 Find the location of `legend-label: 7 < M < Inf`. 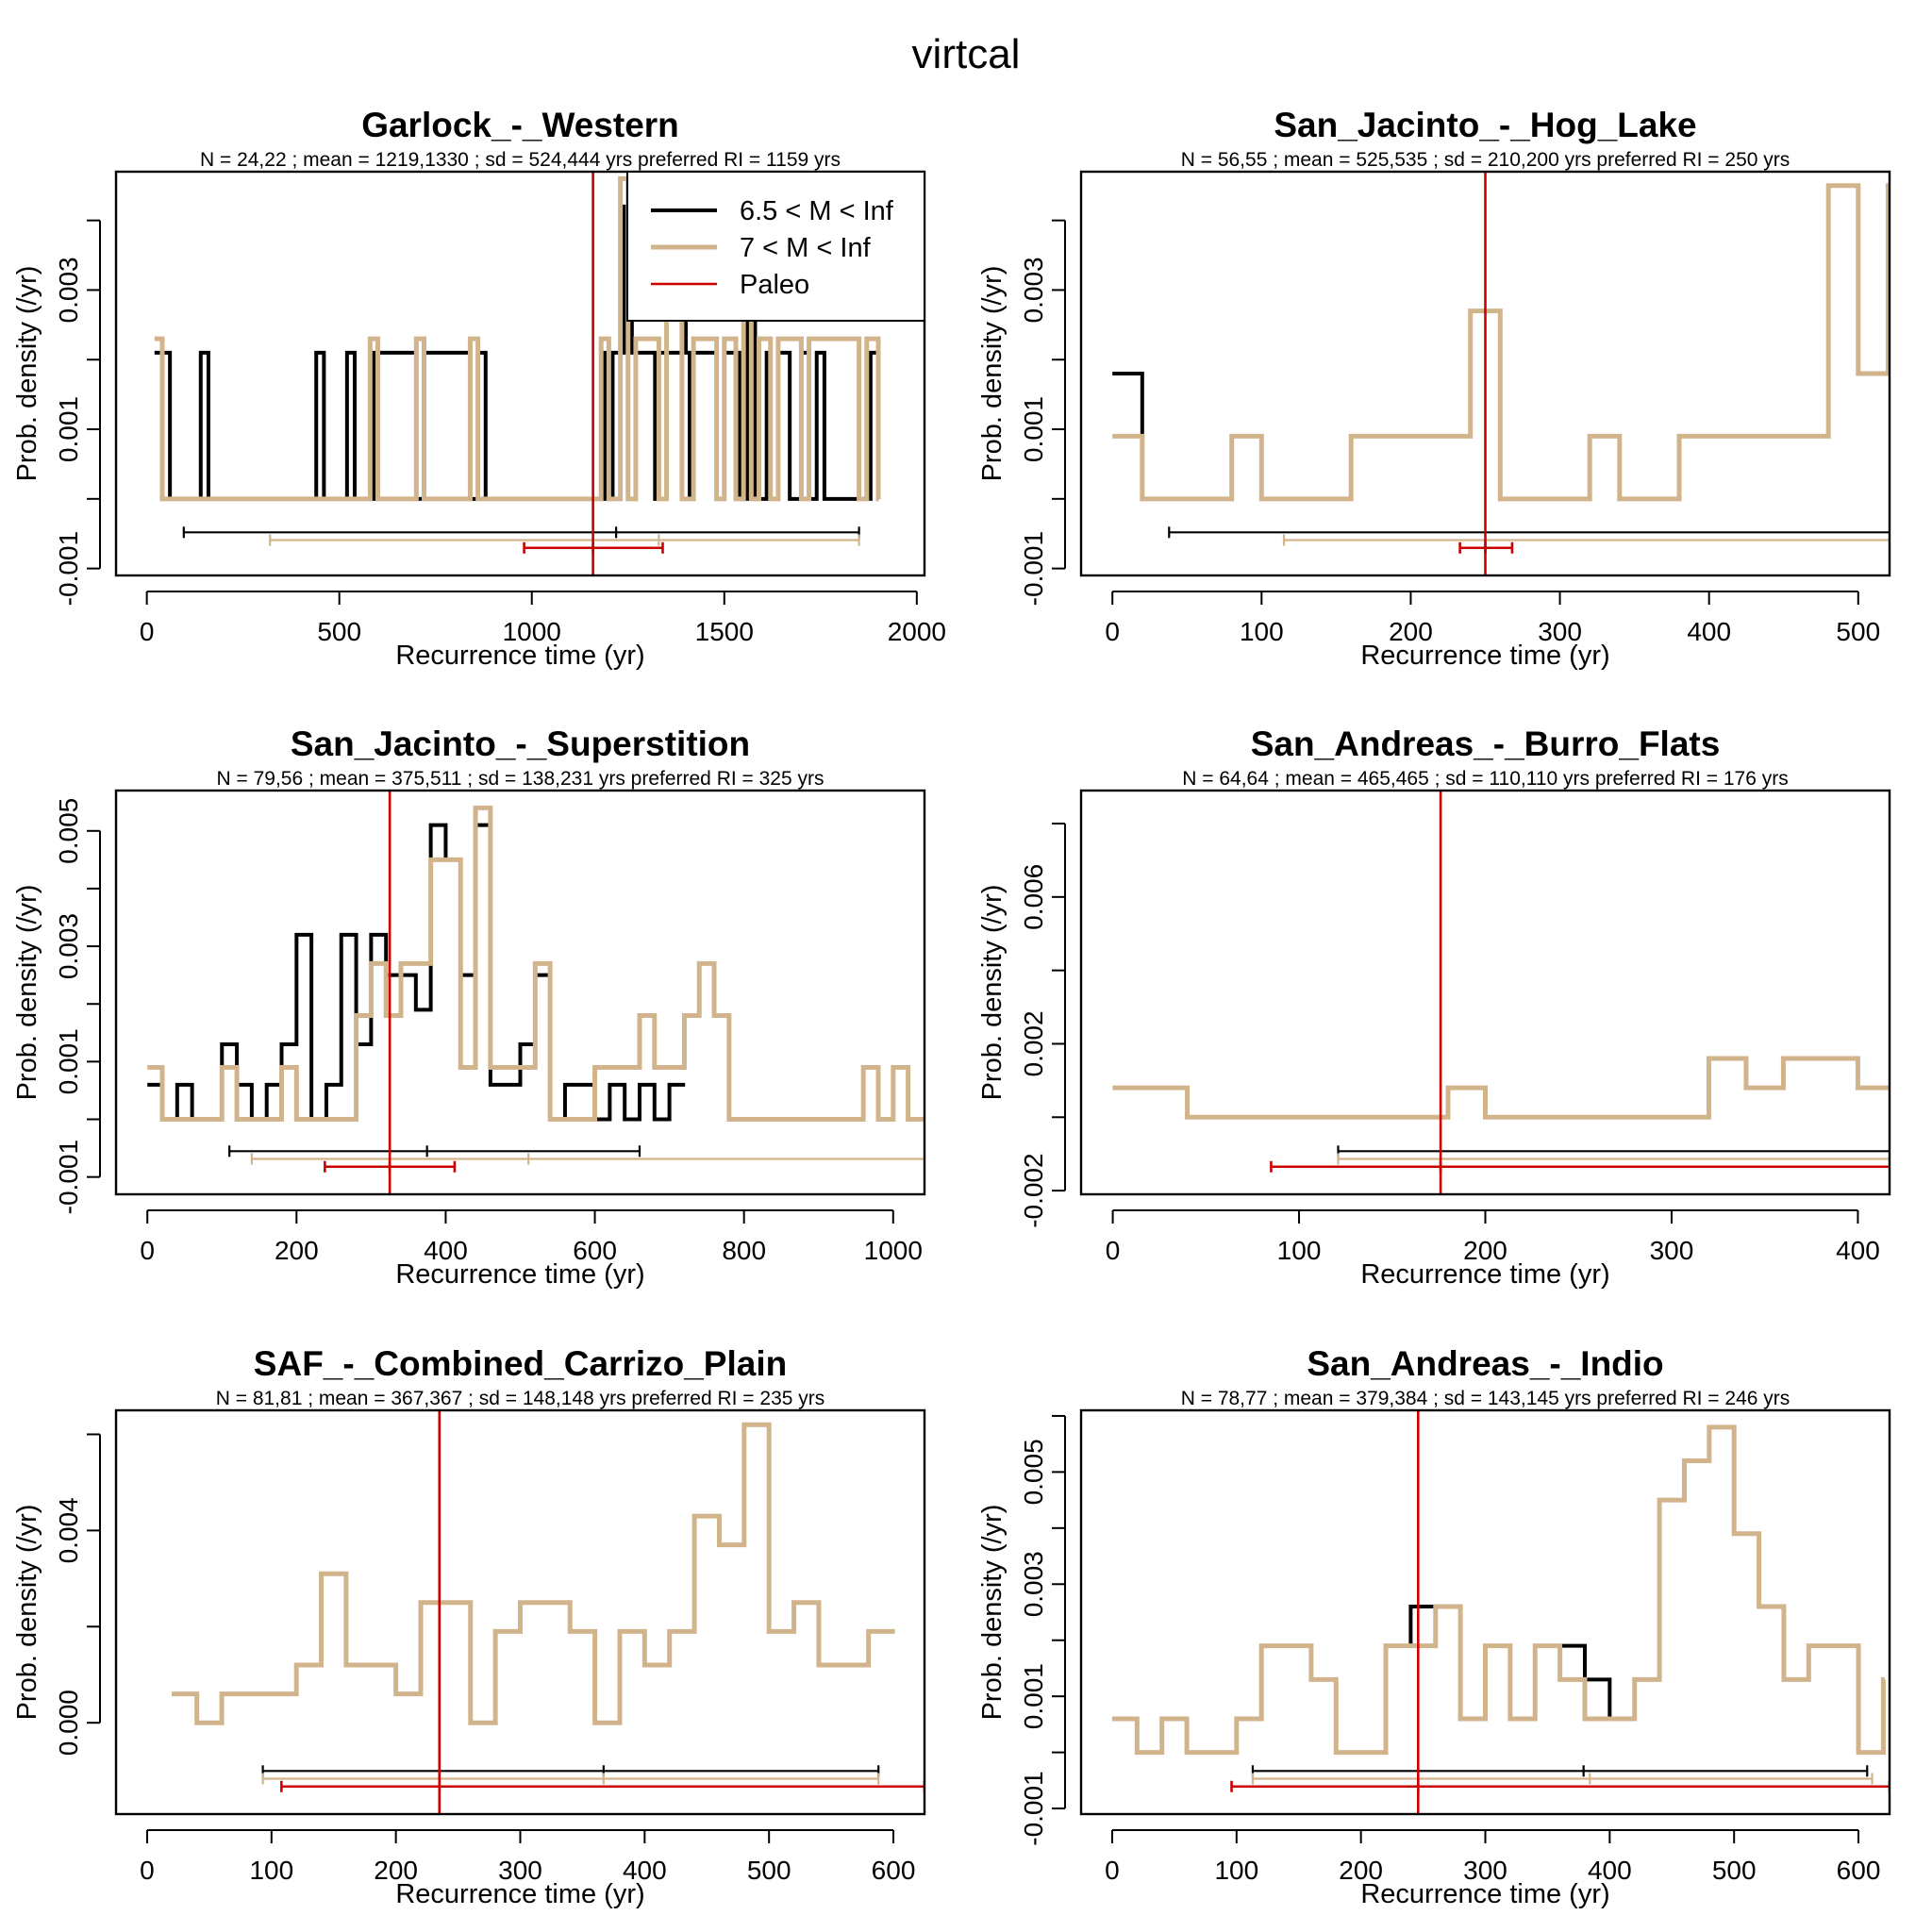

legend-label: 7 < M < Inf is located at coordinates (806, 248).